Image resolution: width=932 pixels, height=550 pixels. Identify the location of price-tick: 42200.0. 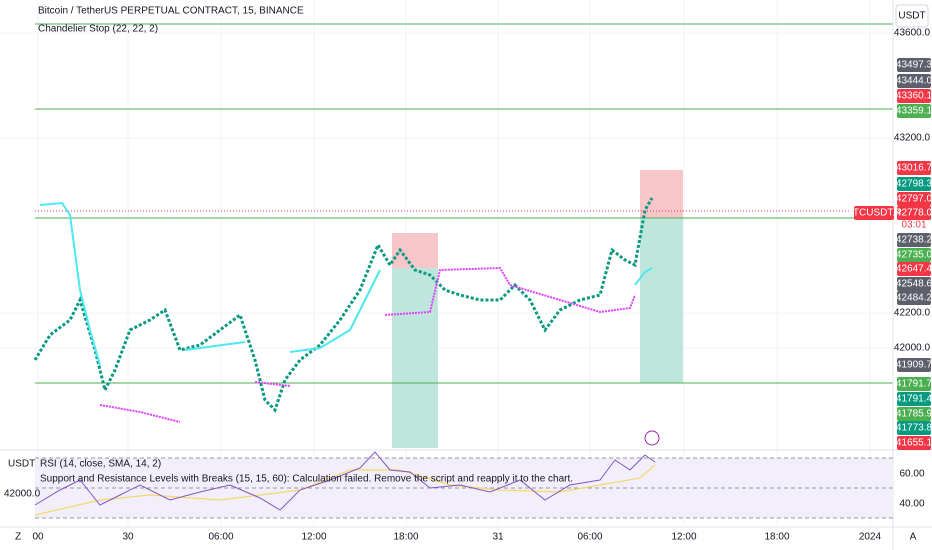
(912, 313).